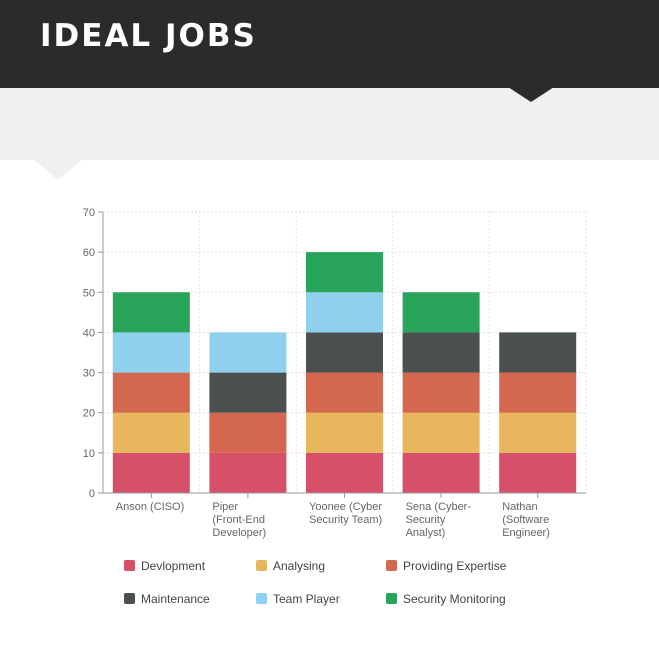  What do you see at coordinates (150, 507) in the screenshot?
I see `x-tick-label: Anson (CISO)` at bounding box center [150, 507].